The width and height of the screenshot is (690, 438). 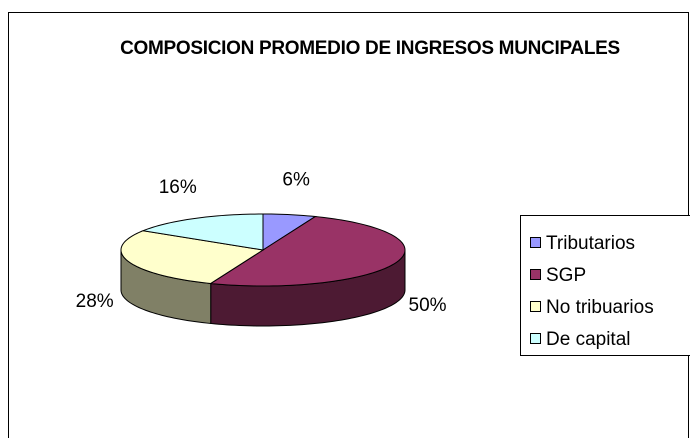 I want to click on legend-label: Tributarios, so click(x=590, y=243).